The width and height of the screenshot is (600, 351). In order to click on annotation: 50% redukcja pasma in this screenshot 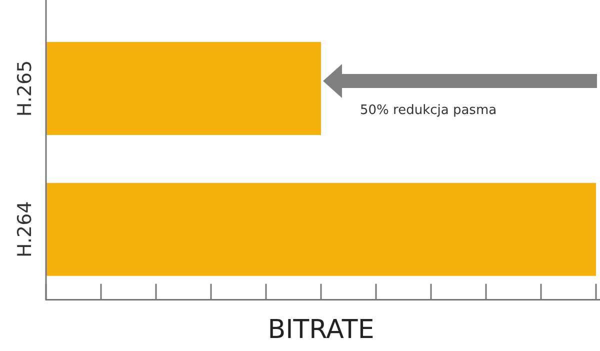, I will do `click(428, 110)`.